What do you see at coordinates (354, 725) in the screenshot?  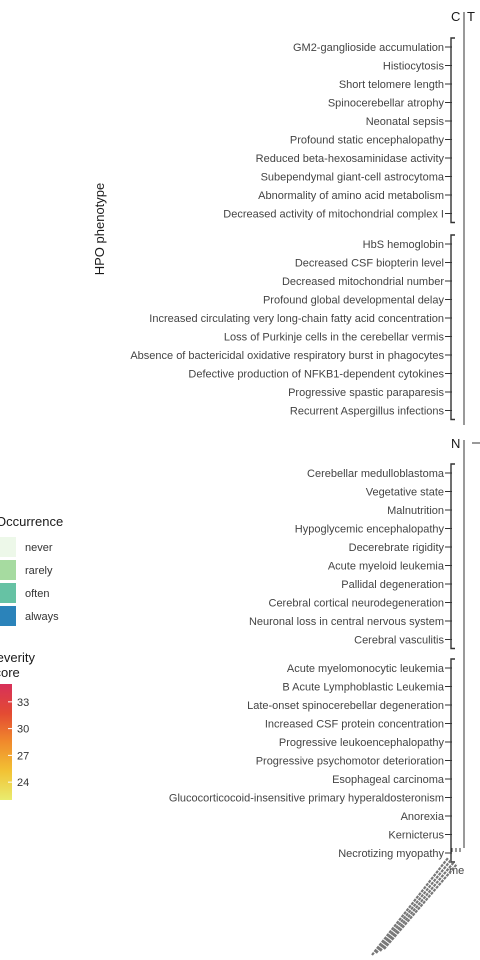 I see `phenotype-label: Increased CSF protein concentration` at bounding box center [354, 725].